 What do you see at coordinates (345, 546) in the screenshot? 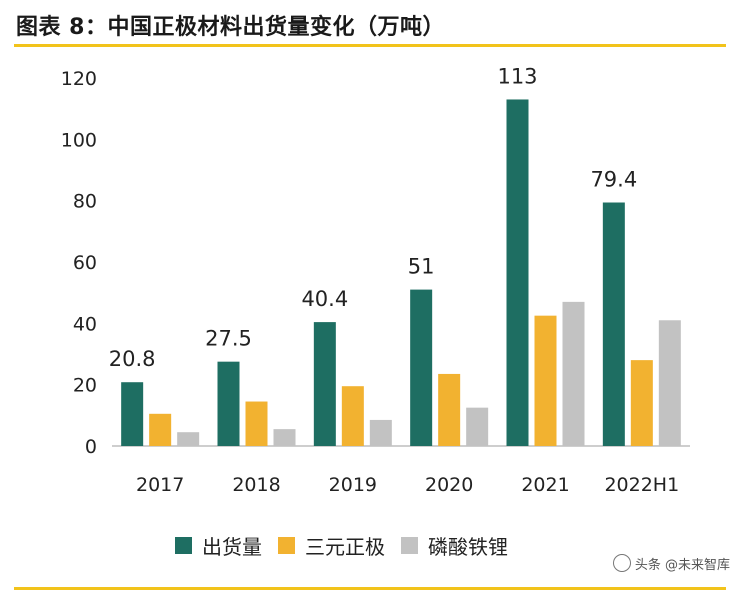
I see `legend-label-ternary: 三元正极` at bounding box center [345, 546].